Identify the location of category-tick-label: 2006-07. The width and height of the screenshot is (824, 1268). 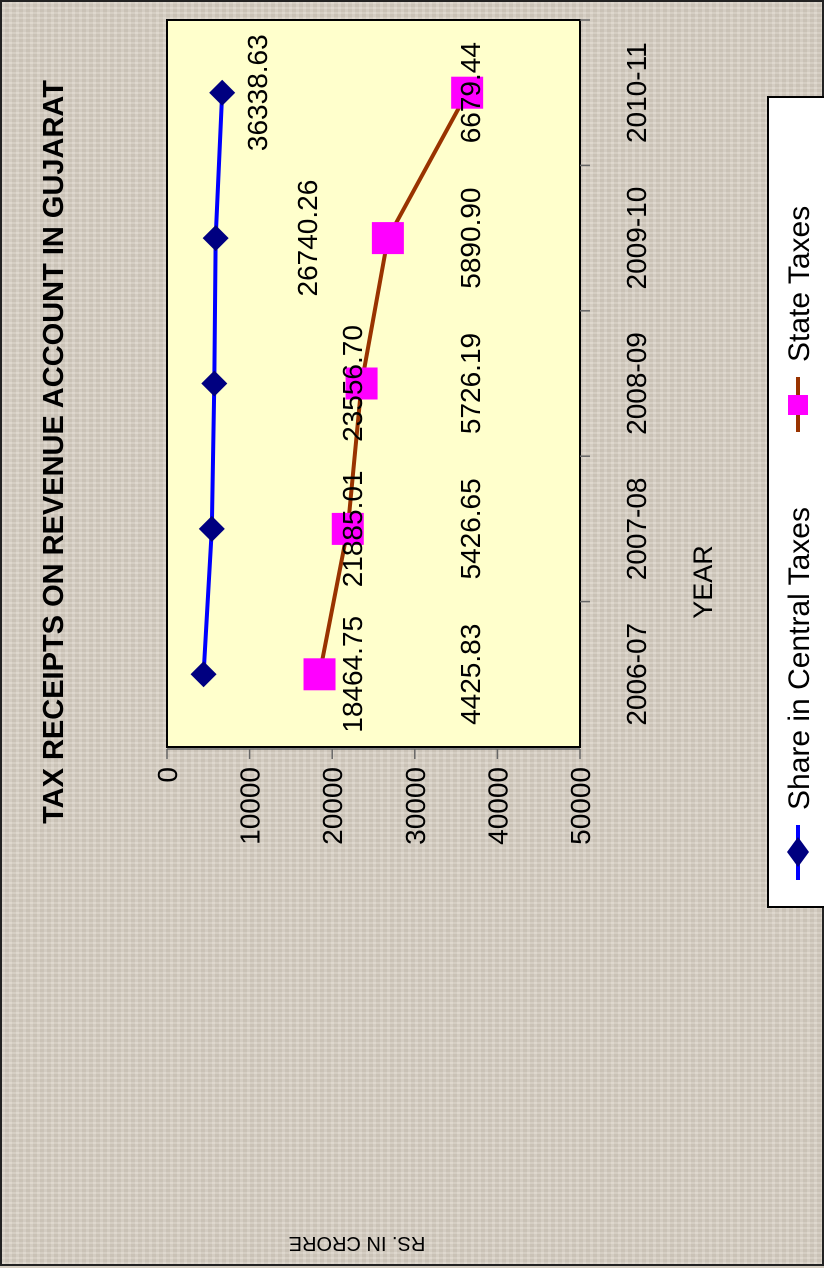
(636, 674).